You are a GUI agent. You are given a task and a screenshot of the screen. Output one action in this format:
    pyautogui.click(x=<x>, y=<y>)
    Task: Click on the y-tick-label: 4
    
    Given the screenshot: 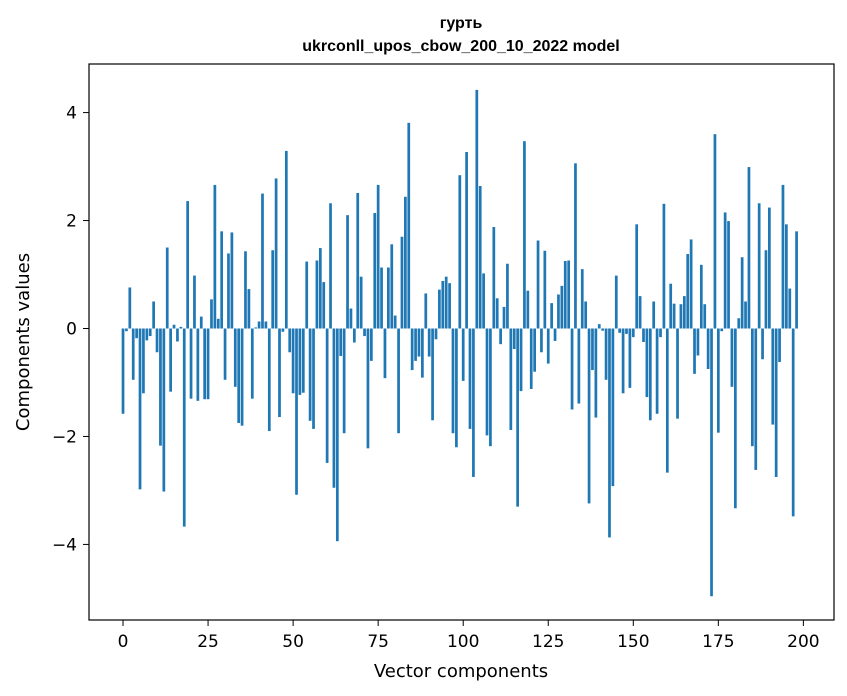 What is the action you would take?
    pyautogui.click(x=71, y=114)
    